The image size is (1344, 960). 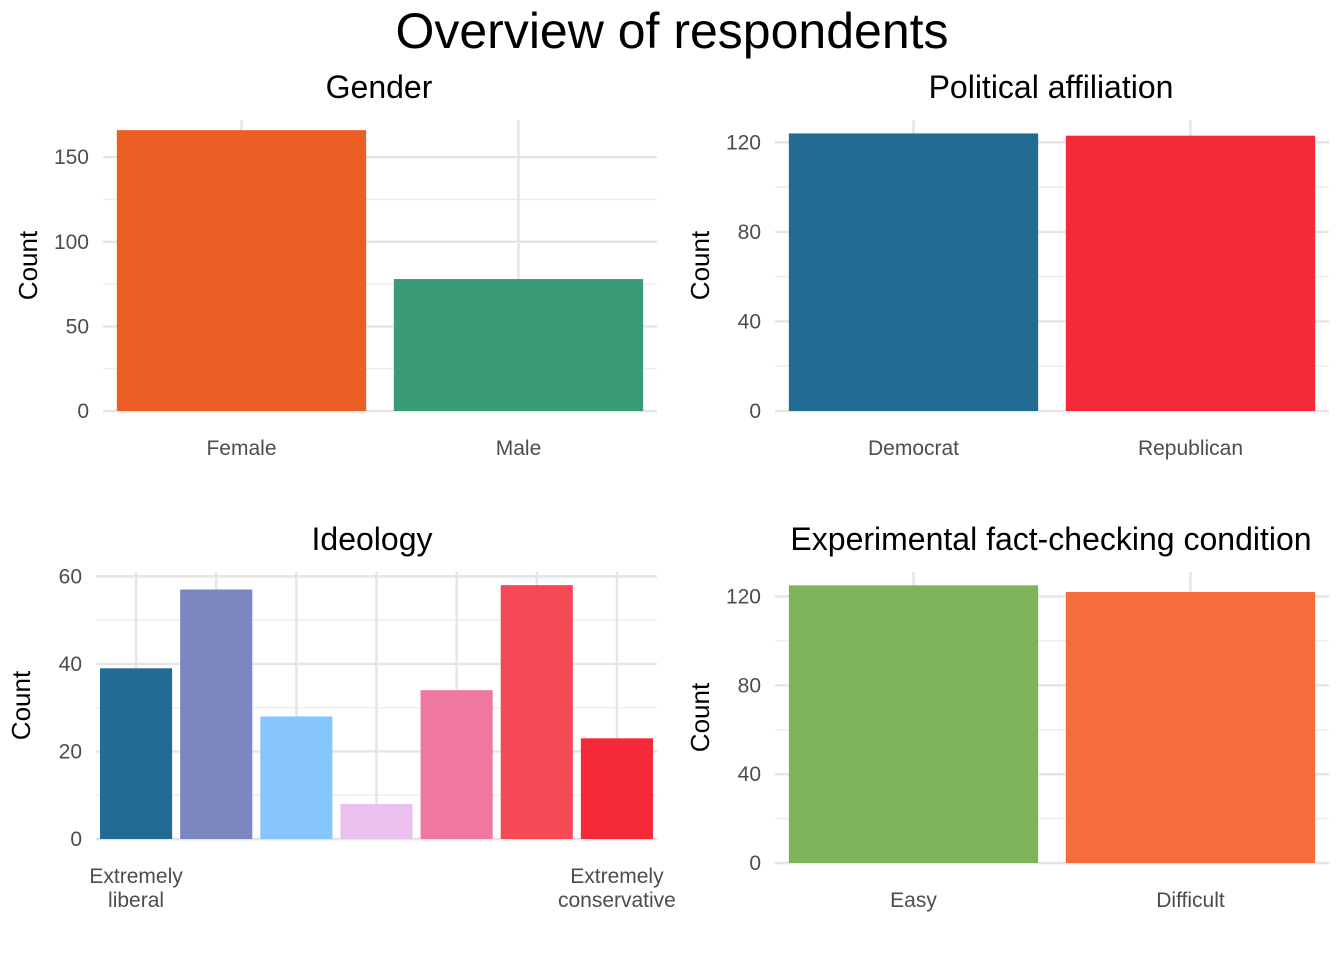 I want to click on x-tick-label: Republican, so click(x=1190, y=448).